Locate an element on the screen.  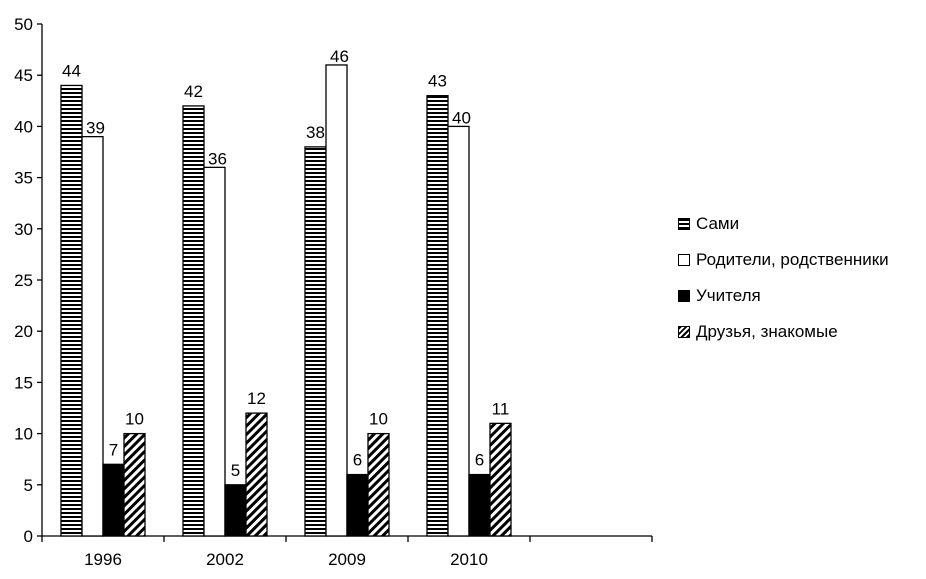
bar-white-1996 is located at coordinates (92, 336).